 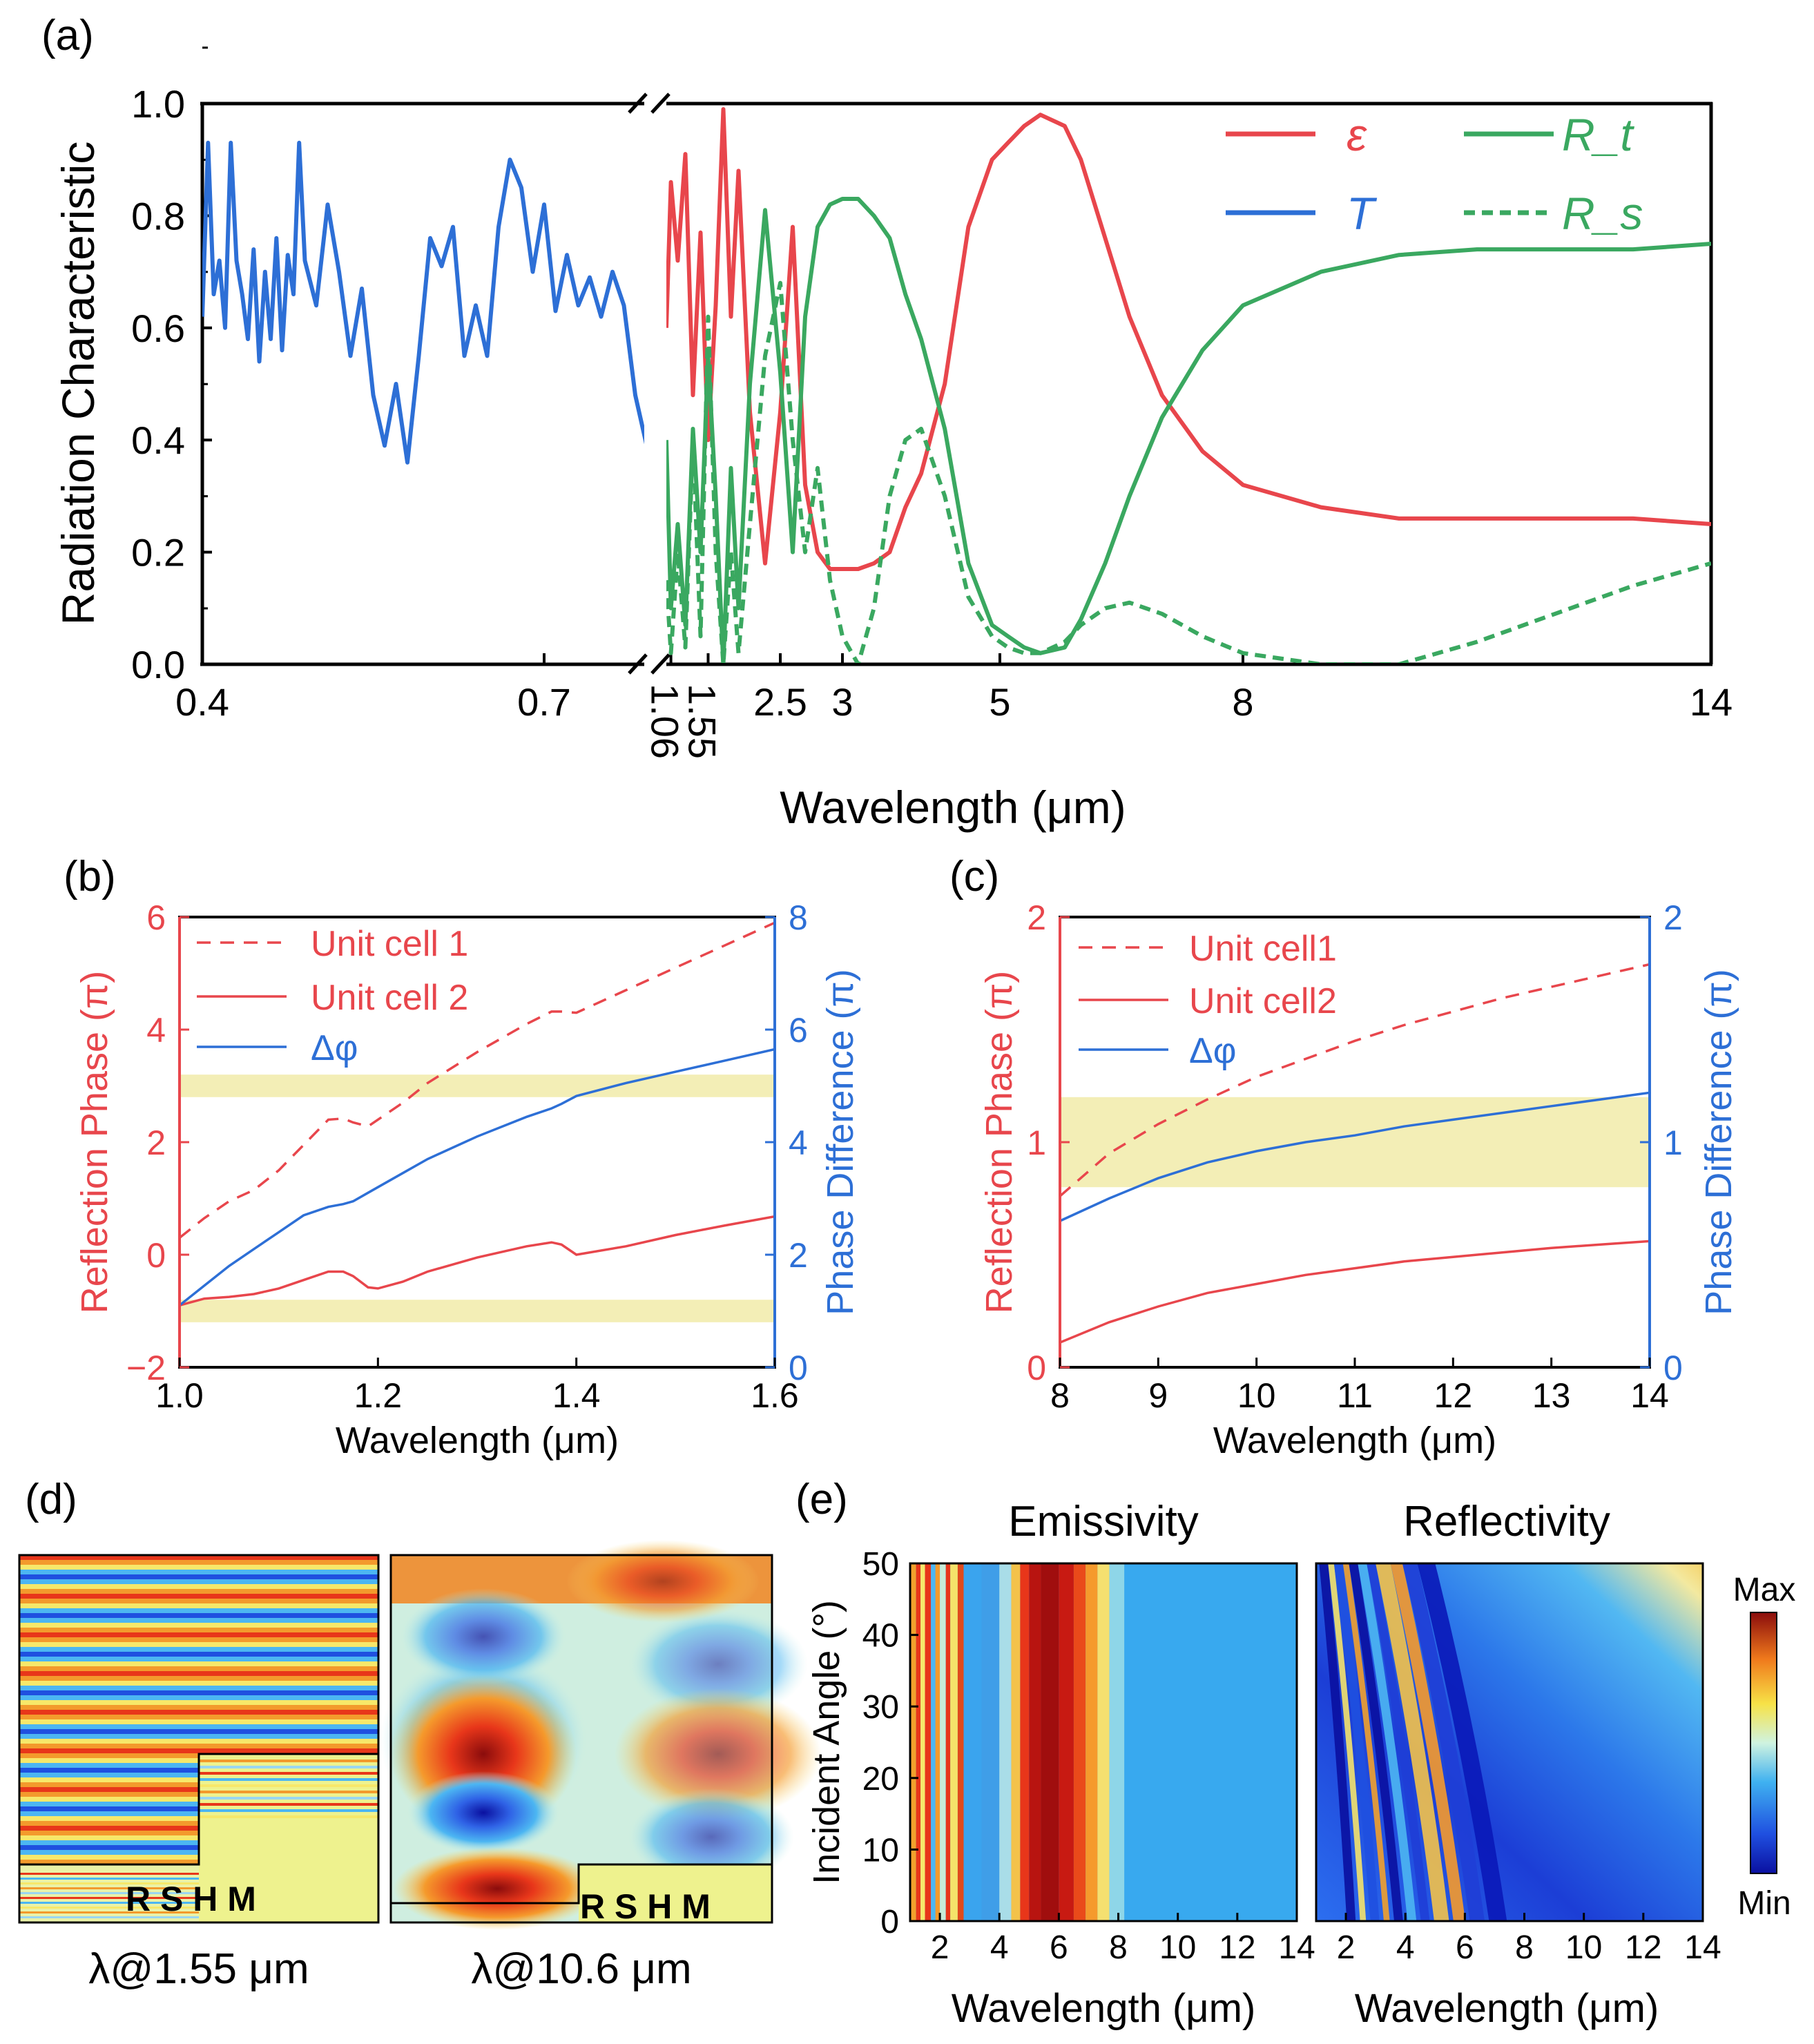 What do you see at coordinates (1524, 1947) in the screenshot?
I see `e-x-tick-label-1-8: 8` at bounding box center [1524, 1947].